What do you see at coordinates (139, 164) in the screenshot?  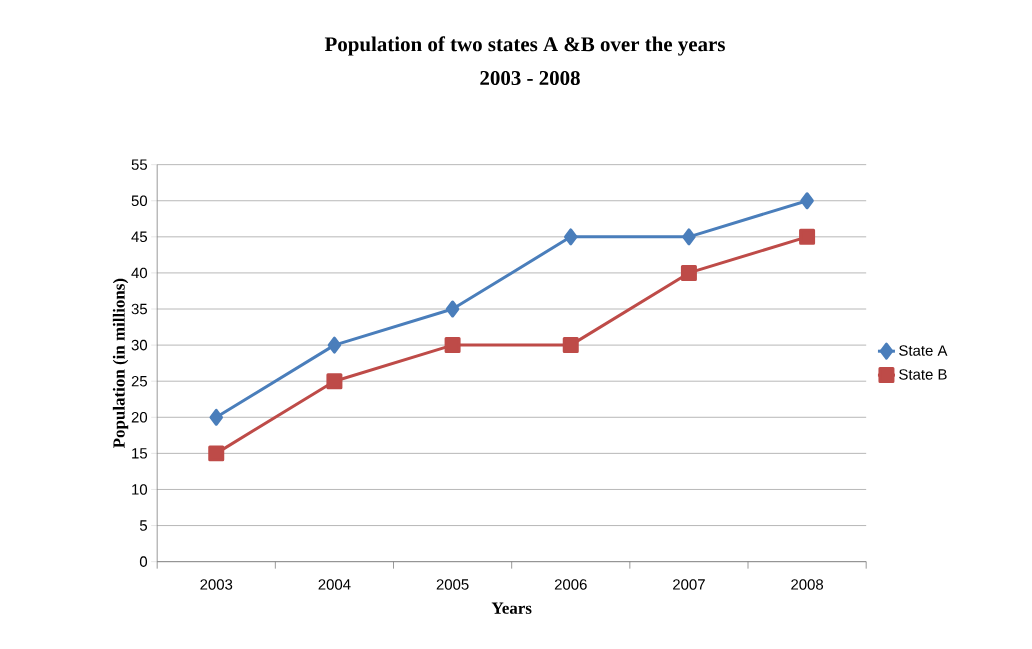 I see `y-tick-label: 55` at bounding box center [139, 164].